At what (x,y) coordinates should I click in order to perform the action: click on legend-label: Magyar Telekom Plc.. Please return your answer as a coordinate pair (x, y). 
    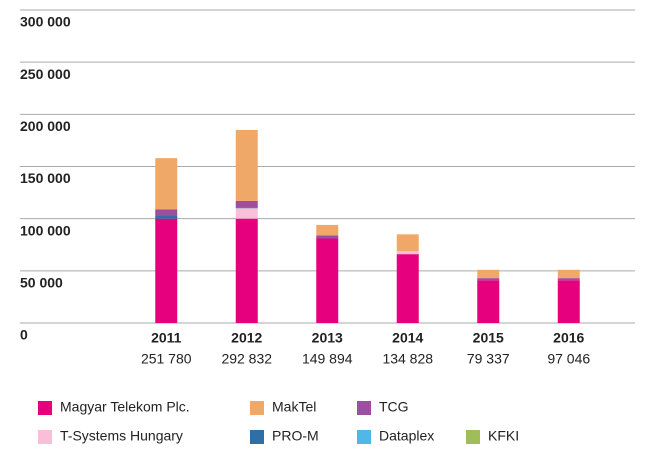
    Looking at the image, I should click on (125, 407).